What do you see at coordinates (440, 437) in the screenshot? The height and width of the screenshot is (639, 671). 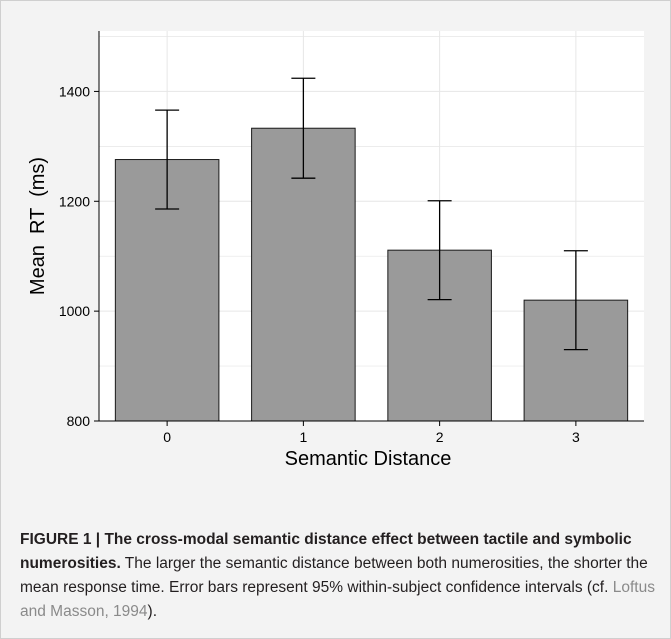 I see `x-tick-label: 2` at bounding box center [440, 437].